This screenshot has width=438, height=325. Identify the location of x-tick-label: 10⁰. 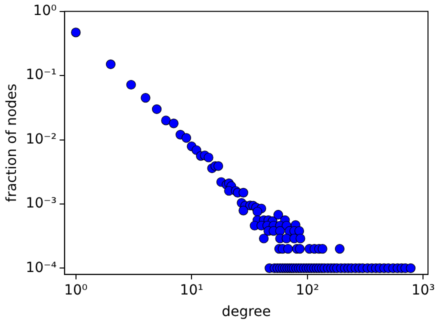
(76, 290).